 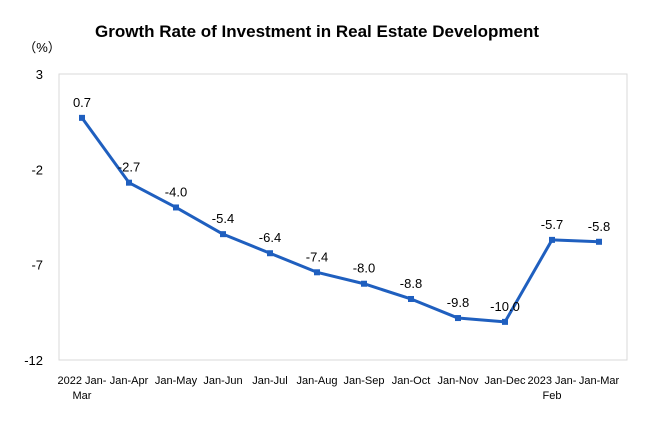 I want to click on x-tick-label: Jan-Jul, so click(x=269, y=381).